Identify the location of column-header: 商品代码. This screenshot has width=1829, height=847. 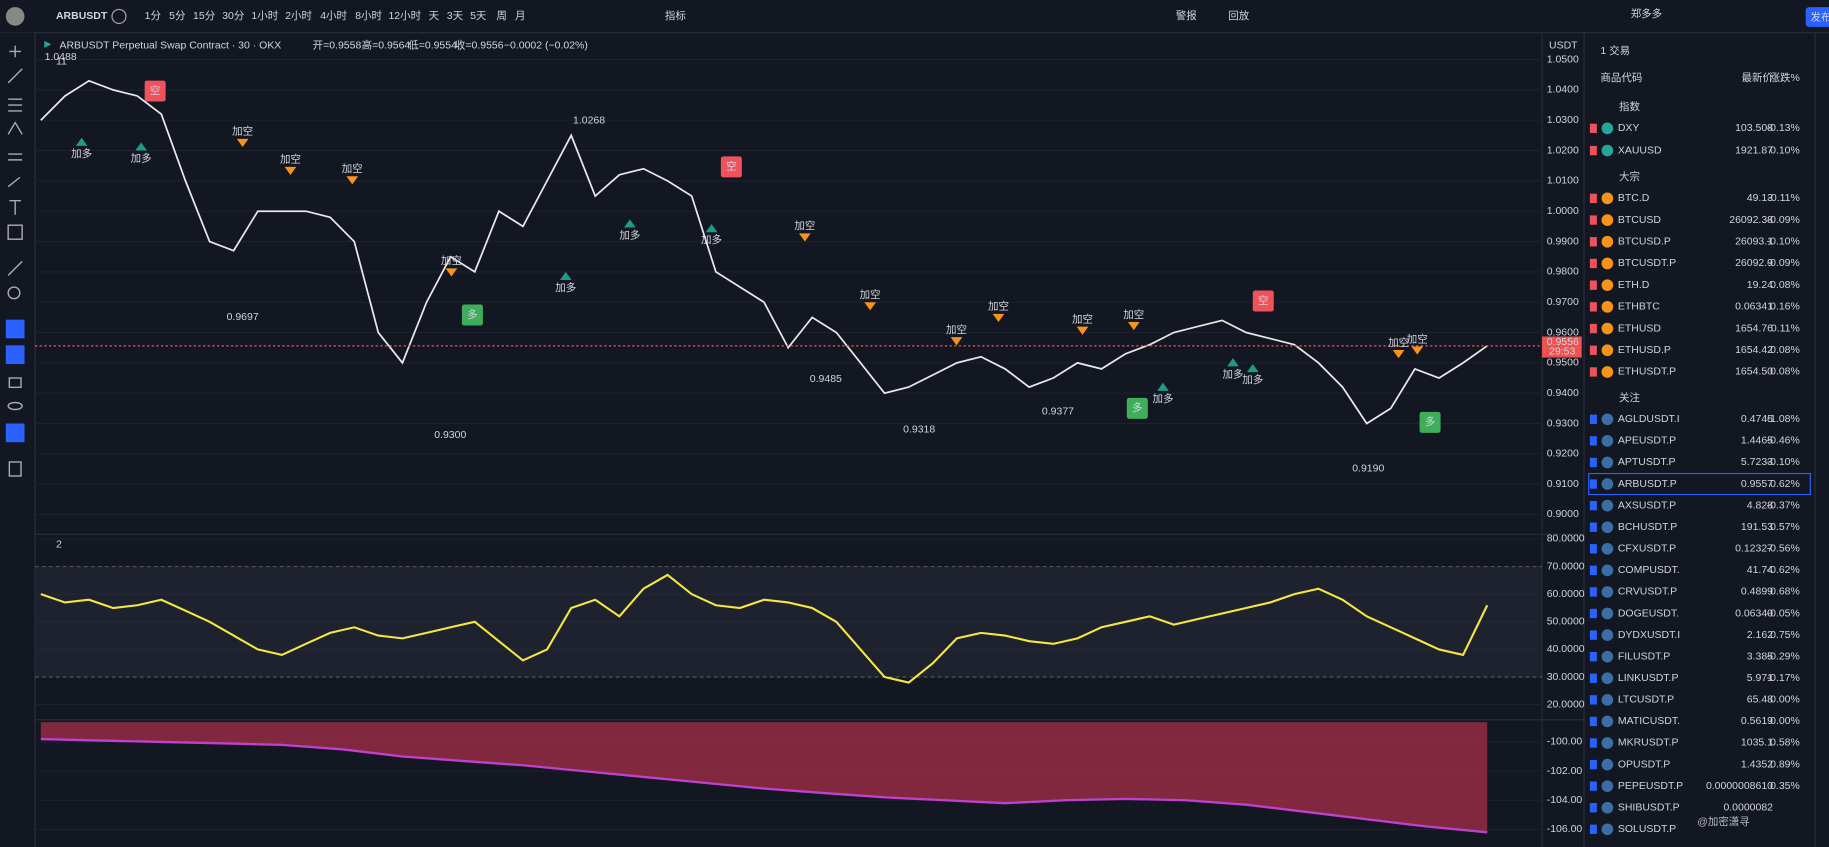
(1621, 77).